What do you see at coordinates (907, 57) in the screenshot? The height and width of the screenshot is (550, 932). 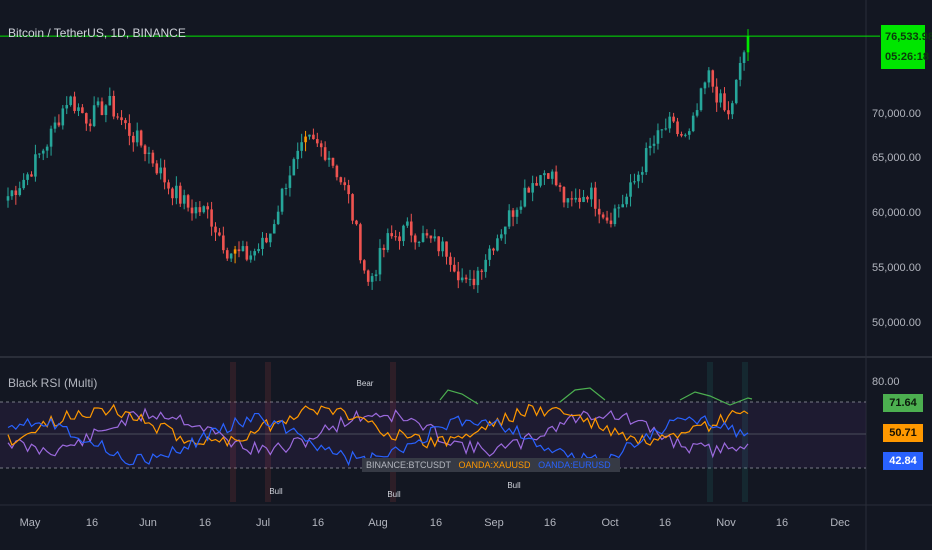 I see `candle-countdown: 05:26:18` at bounding box center [907, 57].